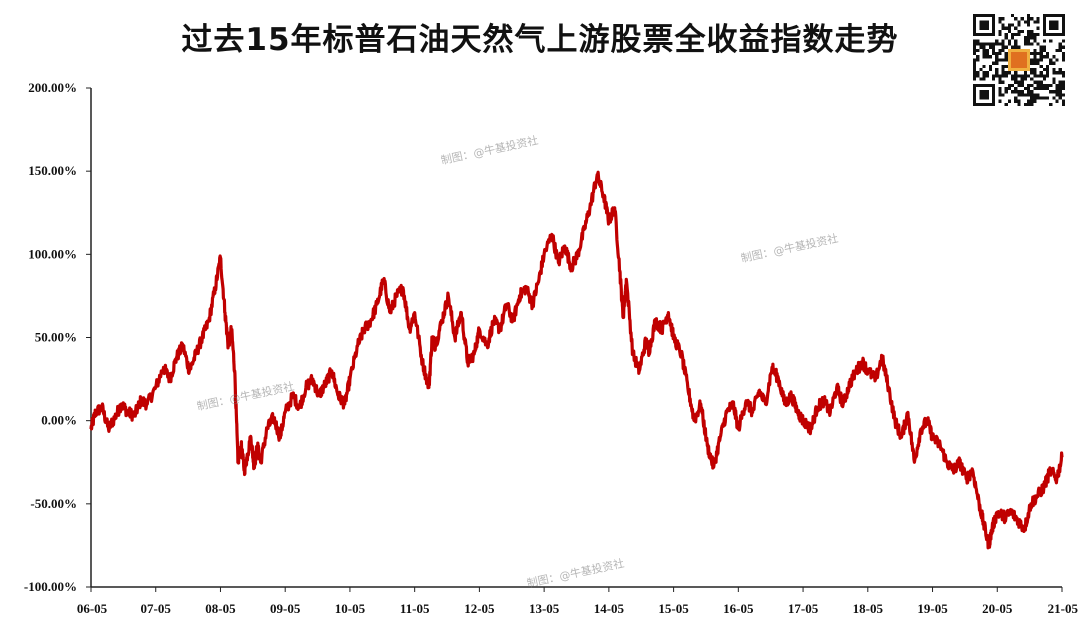  I want to click on x-tick-label: 15-05, so click(673, 608).